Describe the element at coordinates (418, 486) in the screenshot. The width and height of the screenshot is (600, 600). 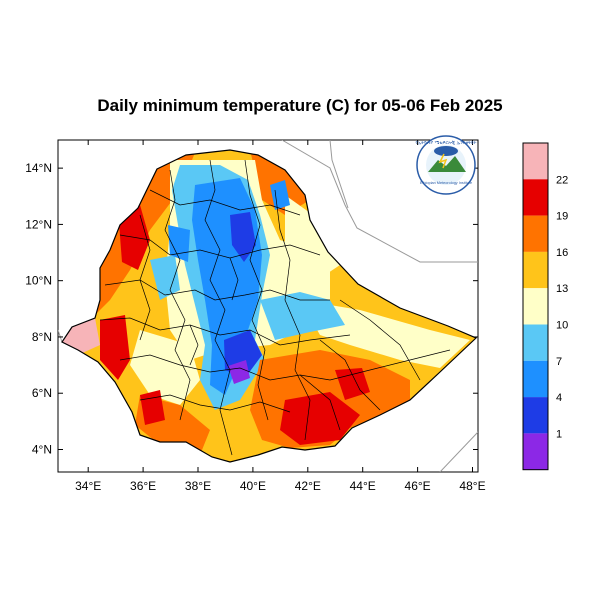
I see `x-tick-label: 46°E` at that location.